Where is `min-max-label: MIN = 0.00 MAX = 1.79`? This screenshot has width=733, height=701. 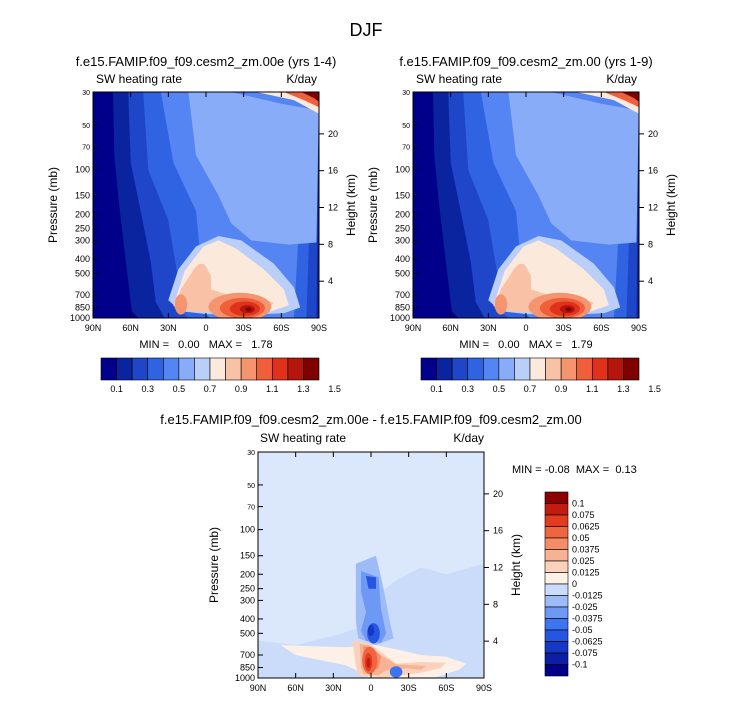 min-max-label: MIN = 0.00 MAX = 1.79 is located at coordinates (525, 345).